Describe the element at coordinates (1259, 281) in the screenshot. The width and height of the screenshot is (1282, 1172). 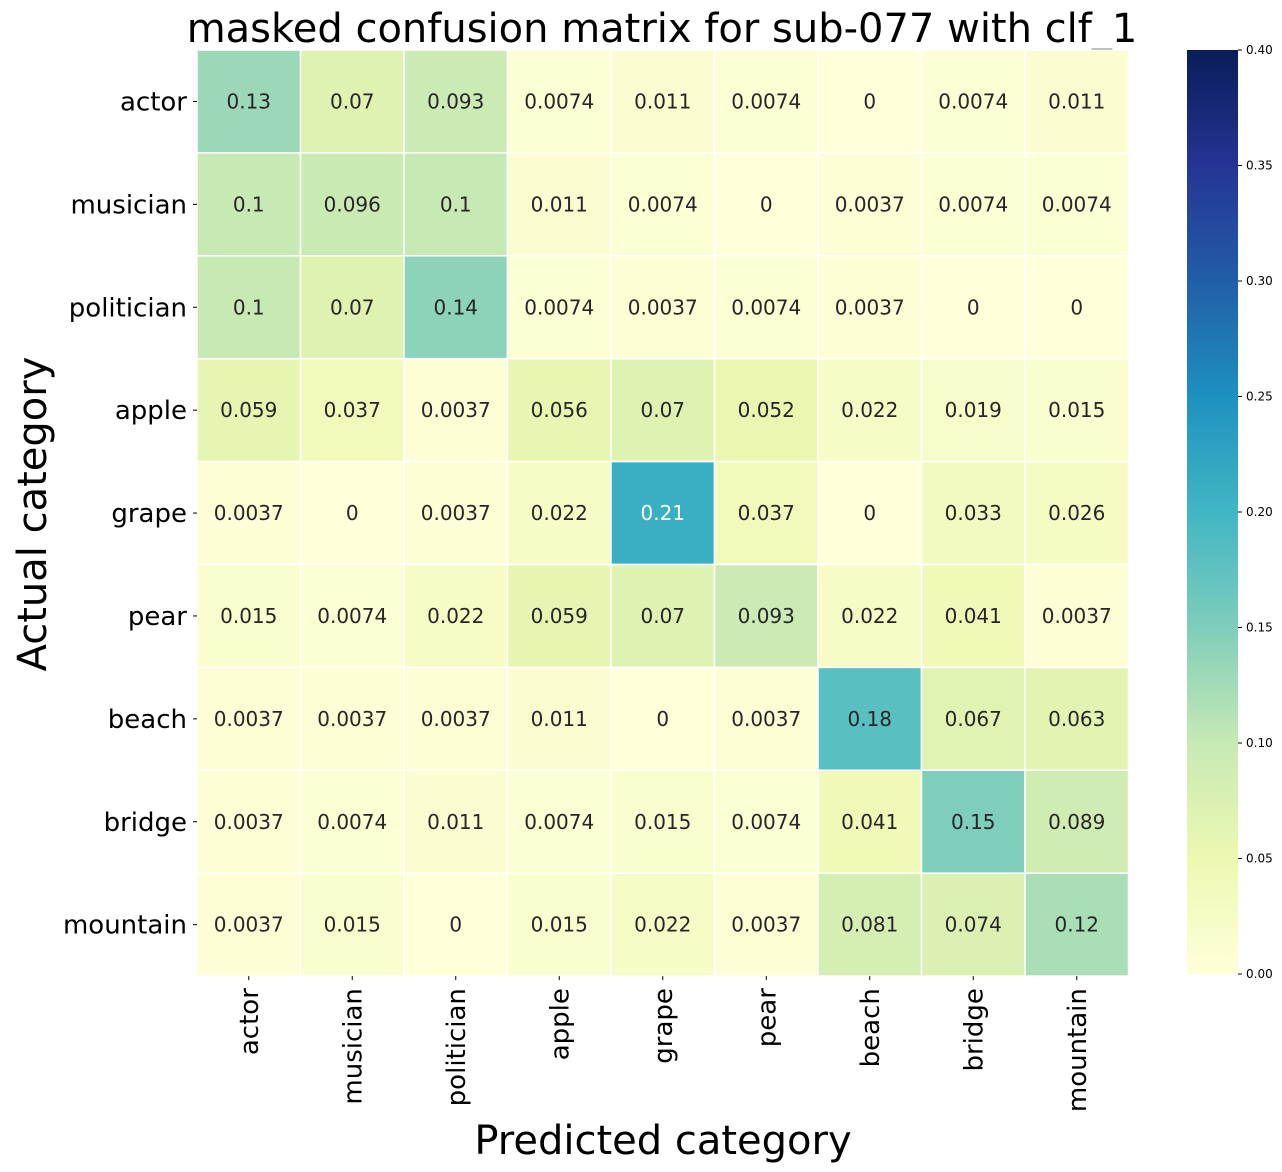
I see `colorbar-tick-label: 0.30` at that location.